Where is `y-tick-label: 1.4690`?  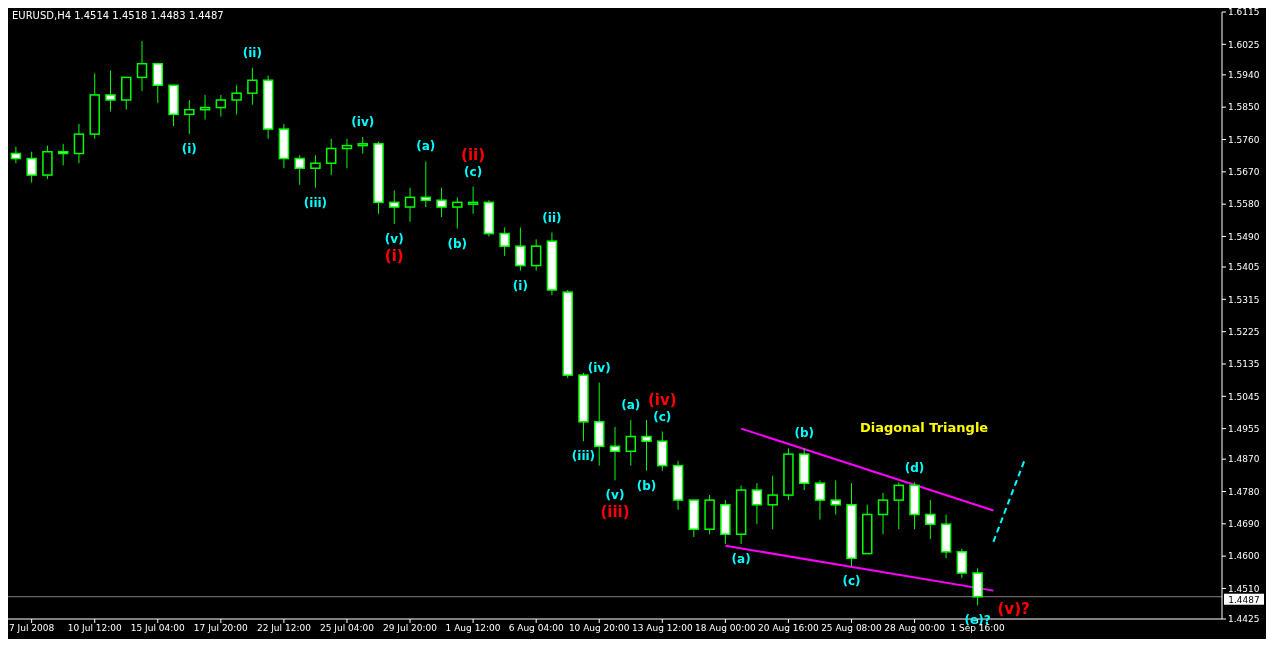
y-tick-label: 1.4690 is located at coordinates (1244, 524).